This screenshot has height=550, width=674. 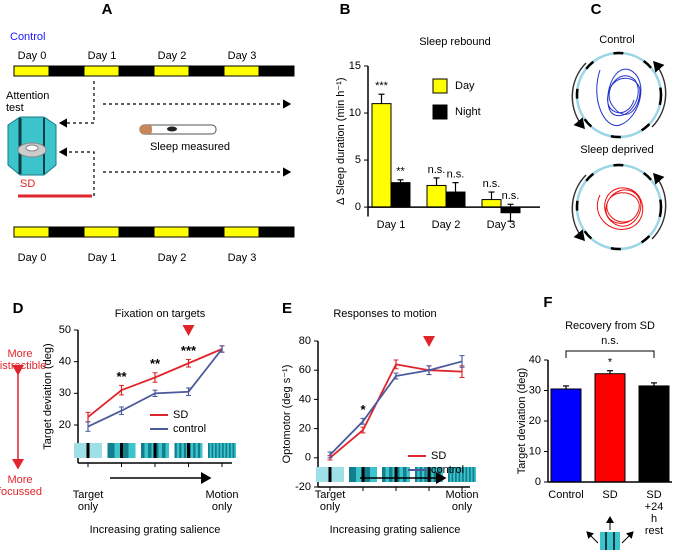 I want to click on x-tick-label: Day 3, so click(x=501, y=225).